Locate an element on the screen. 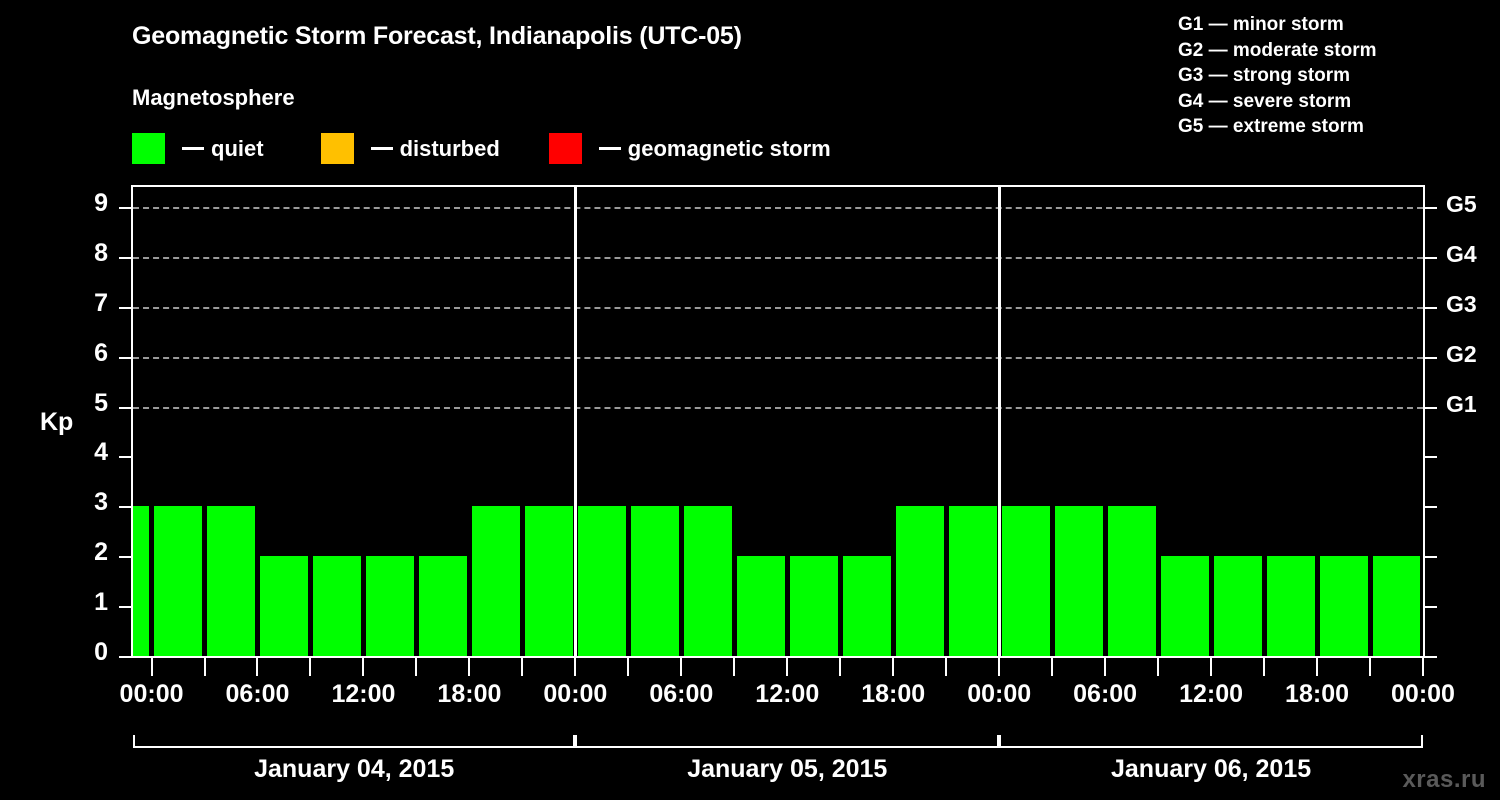  y-tick-label-3: 3 is located at coordinates (101, 502).